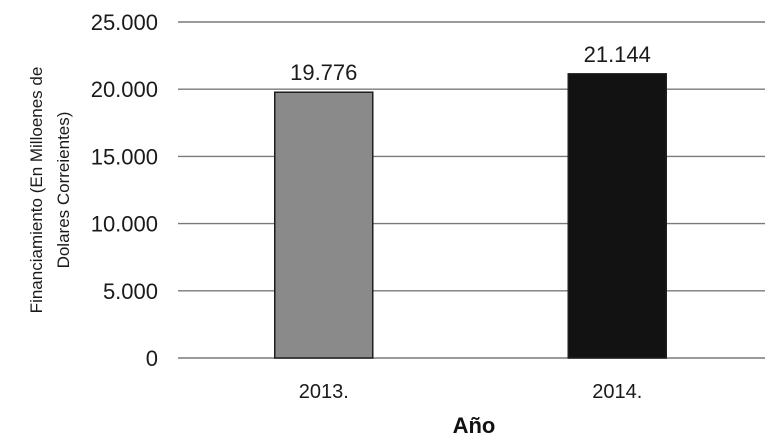  I want to click on data-label: 21.144, so click(617, 54).